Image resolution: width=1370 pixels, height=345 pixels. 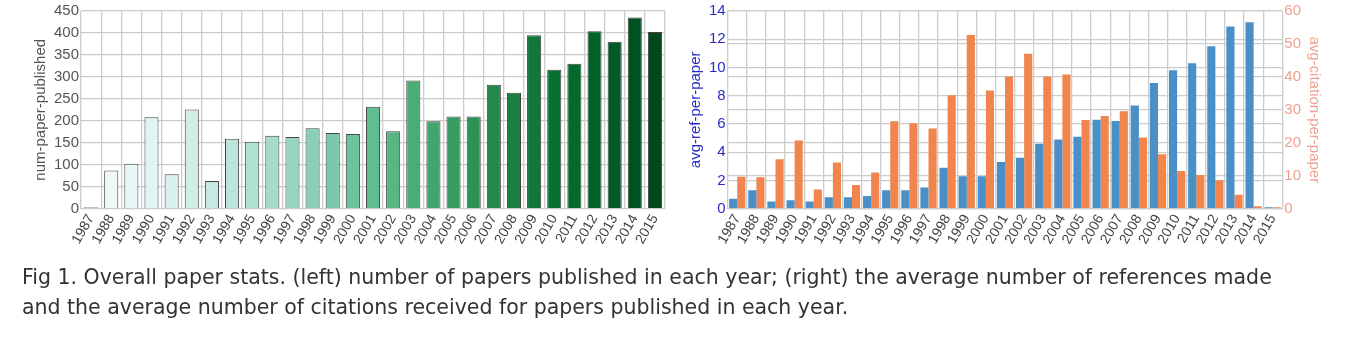 I want to click on y2-axis-title: avg-citation-per-paper, so click(x=1315, y=110).